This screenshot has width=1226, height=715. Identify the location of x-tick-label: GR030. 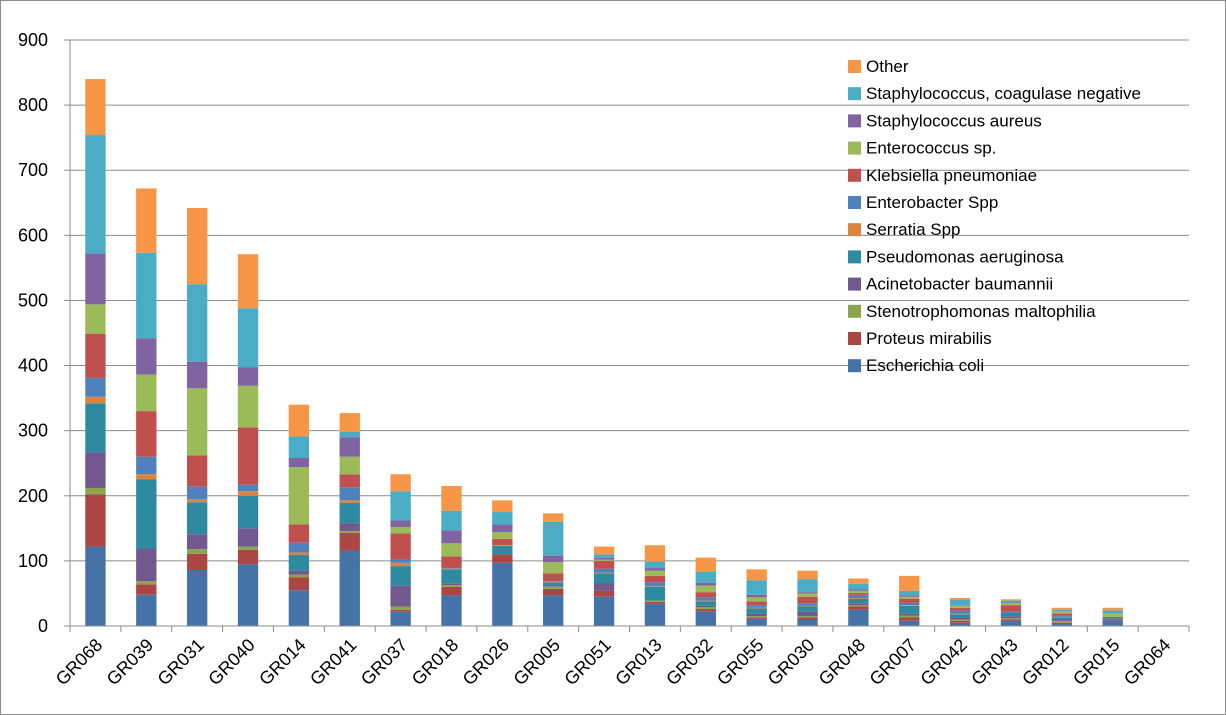
(791, 662).